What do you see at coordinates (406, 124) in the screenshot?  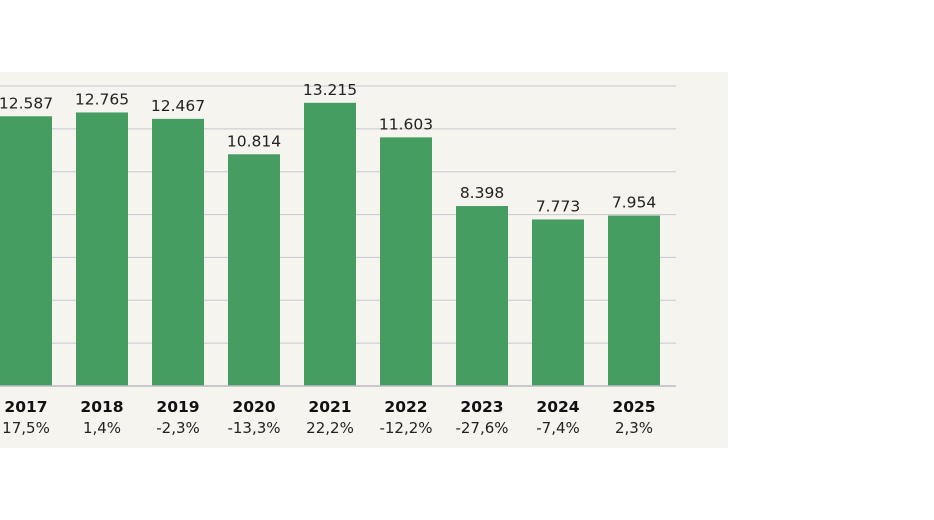 I see `value-label-2022: 11.603` at bounding box center [406, 124].